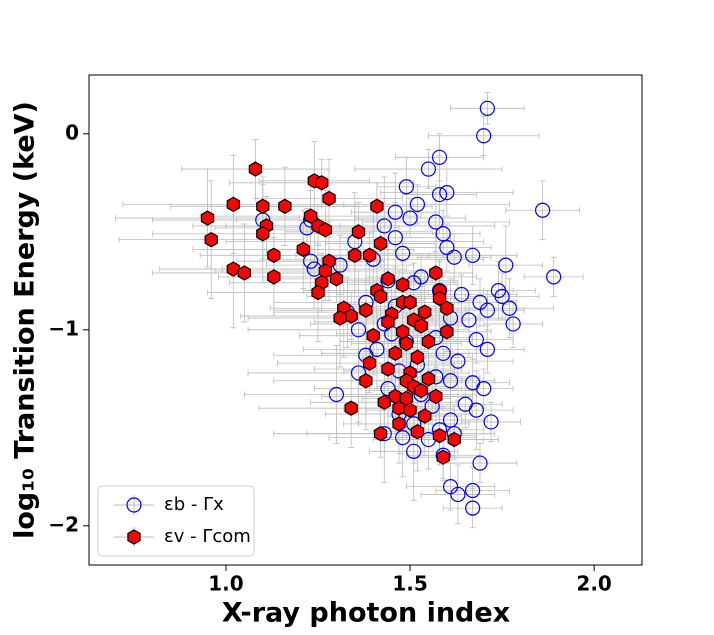  What do you see at coordinates (63, 328) in the screenshot?
I see `y-tick-label: −1` at bounding box center [63, 328].